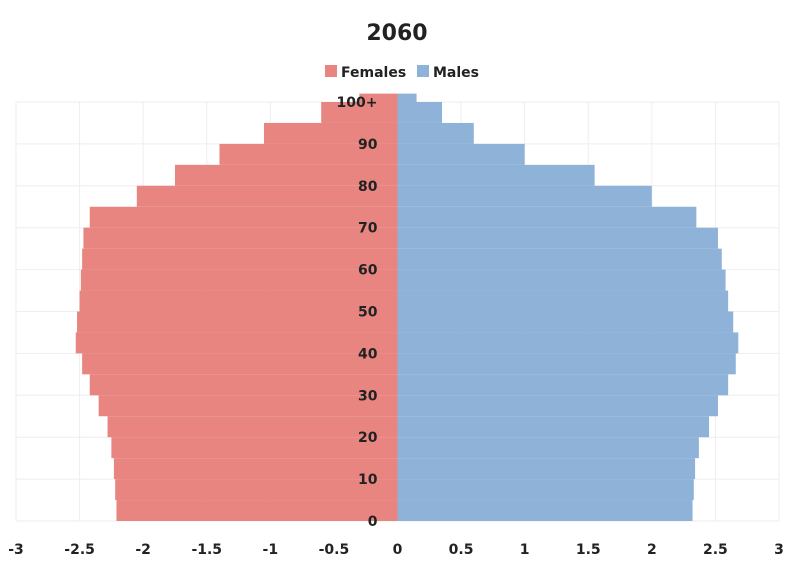 The image size is (800, 565). What do you see at coordinates (79, 550) in the screenshot?
I see `x-tick-label-1: -2.5` at bounding box center [79, 550].